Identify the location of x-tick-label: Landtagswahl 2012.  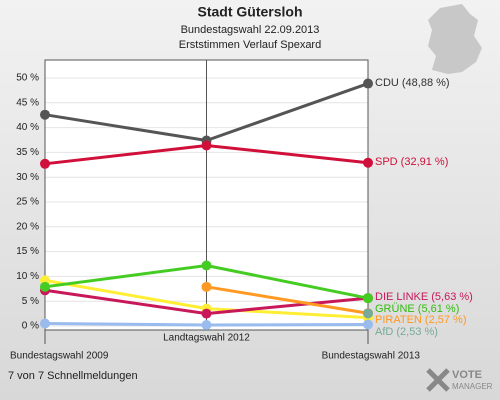
(206, 338).